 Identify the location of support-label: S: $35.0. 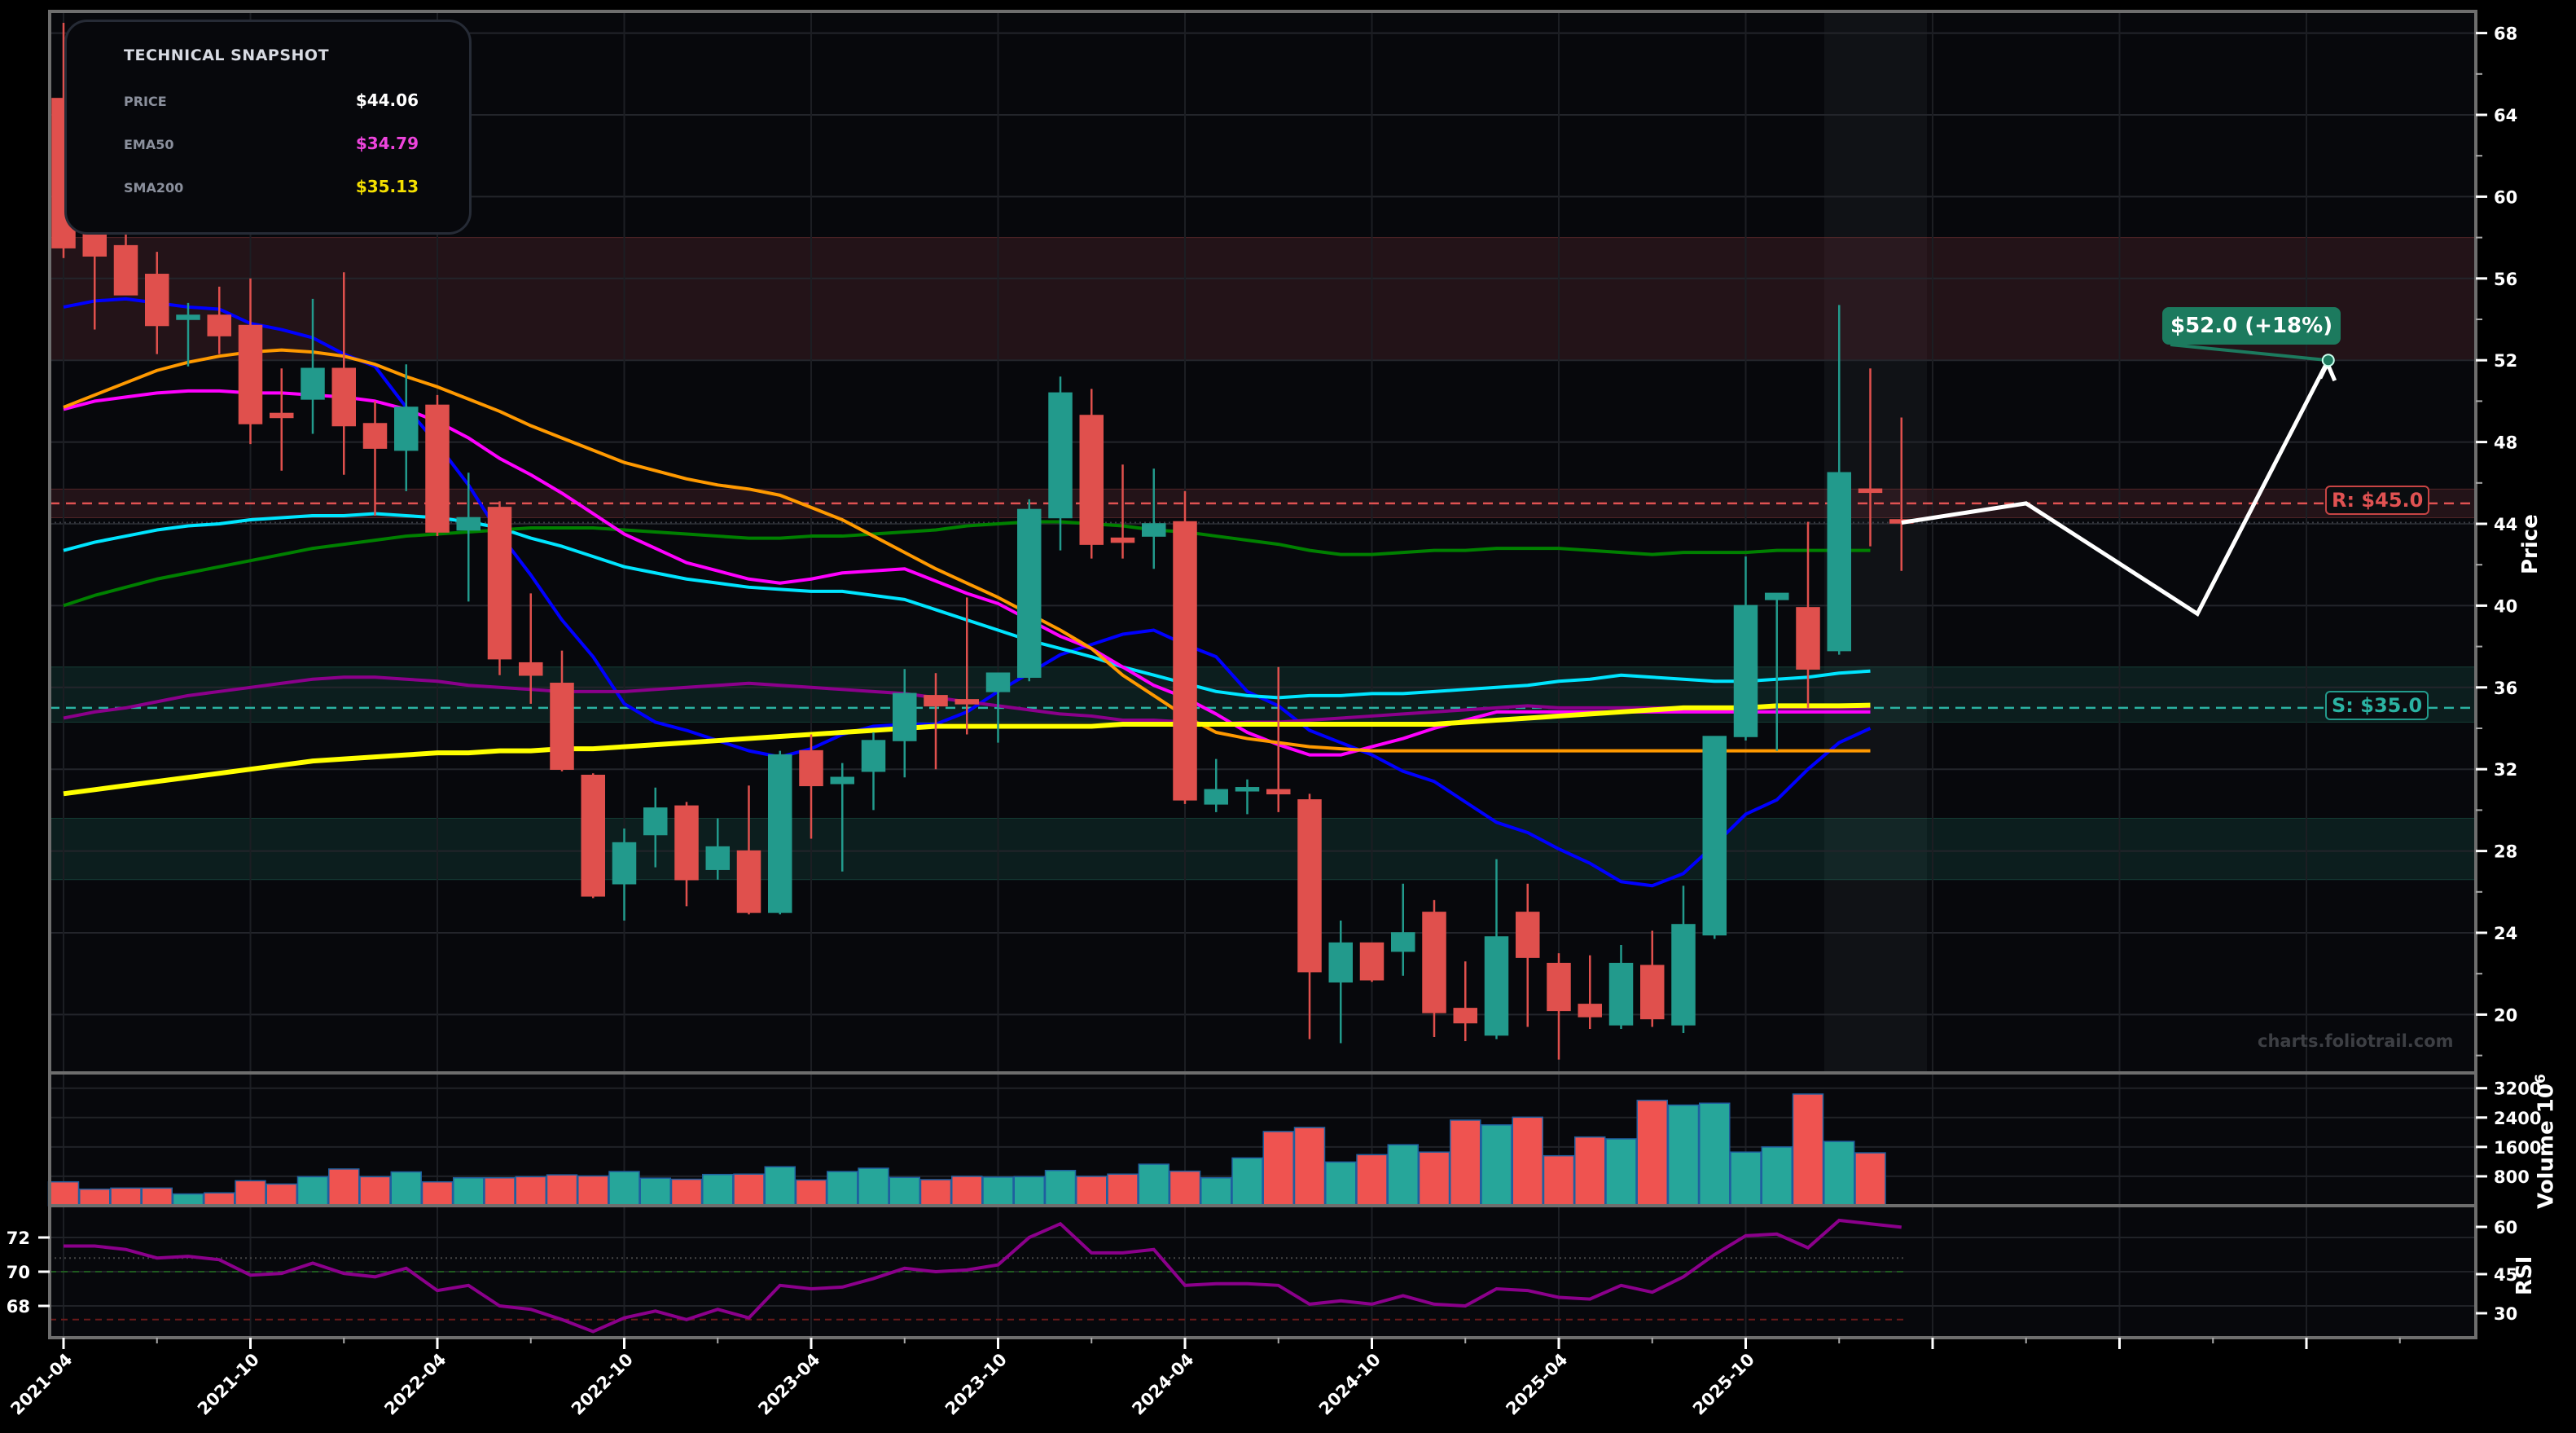
(2377, 705).